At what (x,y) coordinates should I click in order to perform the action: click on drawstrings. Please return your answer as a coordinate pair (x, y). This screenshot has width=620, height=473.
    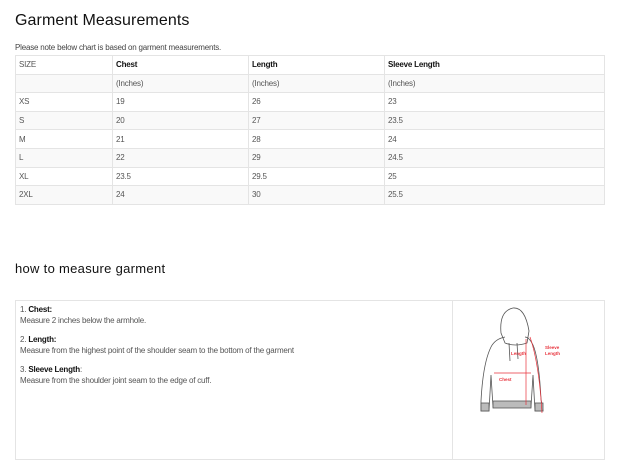
    Looking at the image, I should click on (513, 352).